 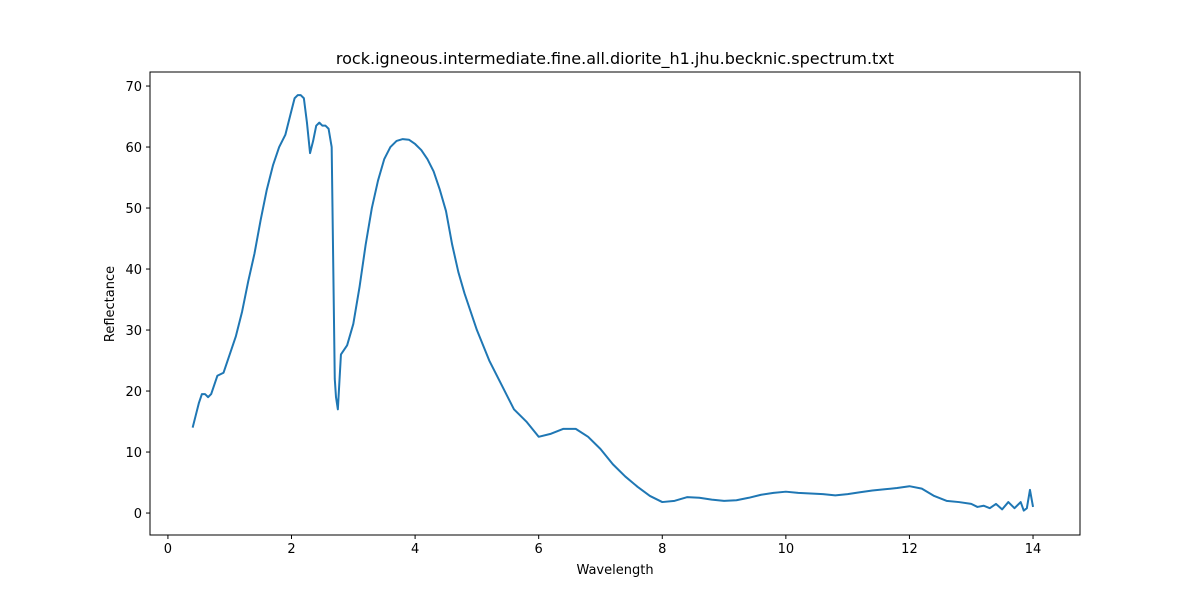 I want to click on y-tick-label: 20, so click(x=133, y=392).